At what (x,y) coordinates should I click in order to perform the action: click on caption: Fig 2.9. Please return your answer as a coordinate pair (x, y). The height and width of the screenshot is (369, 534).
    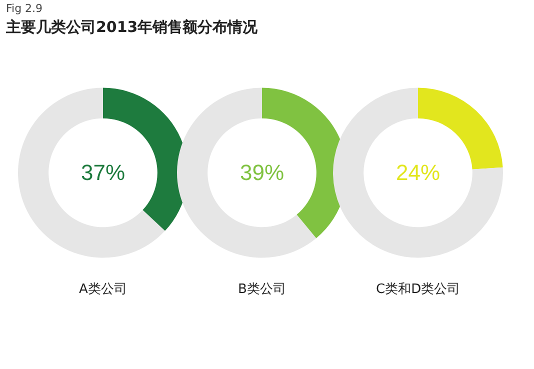
    Looking at the image, I should click on (24, 8).